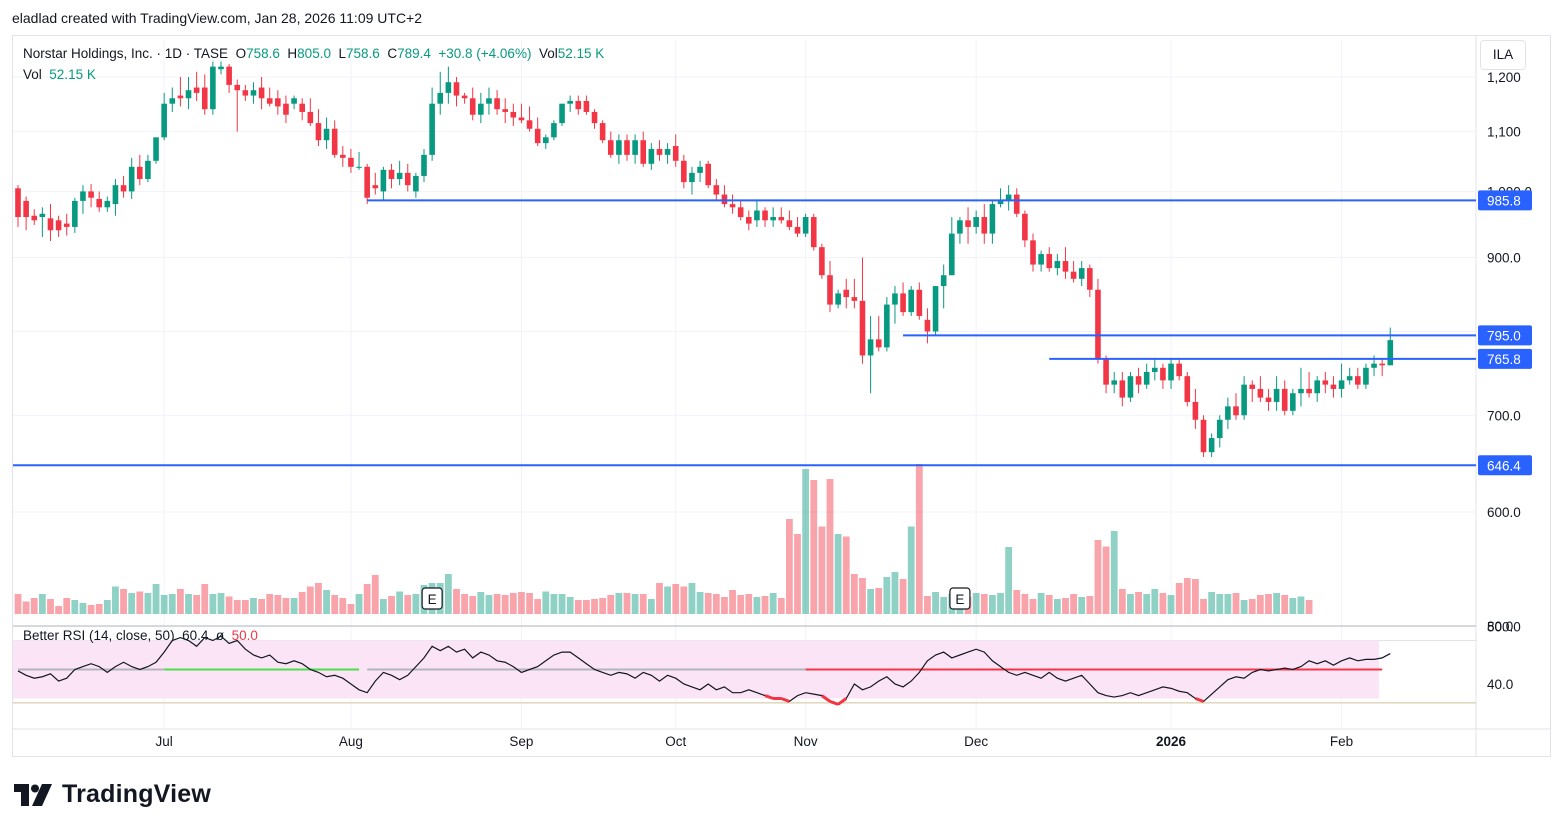  What do you see at coordinates (392, 53) in the screenshot?
I see `close-label: C` at bounding box center [392, 53].